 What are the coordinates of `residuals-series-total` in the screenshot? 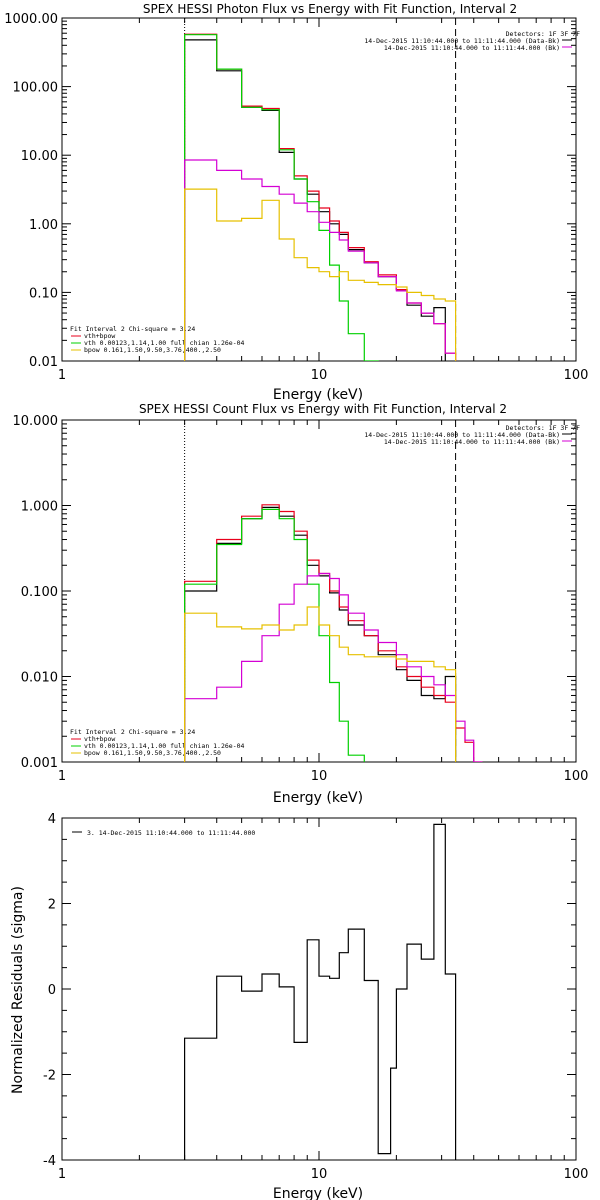 It's located at (320, 991).